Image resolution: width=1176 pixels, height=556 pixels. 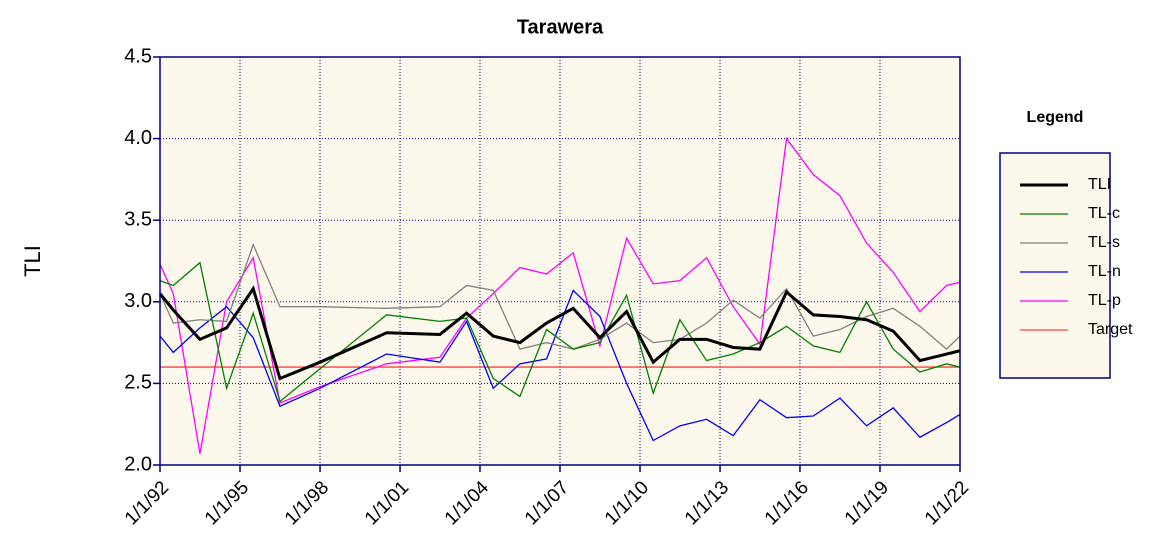 I want to click on x-tick-label: 1/1/13, so click(x=707, y=503).